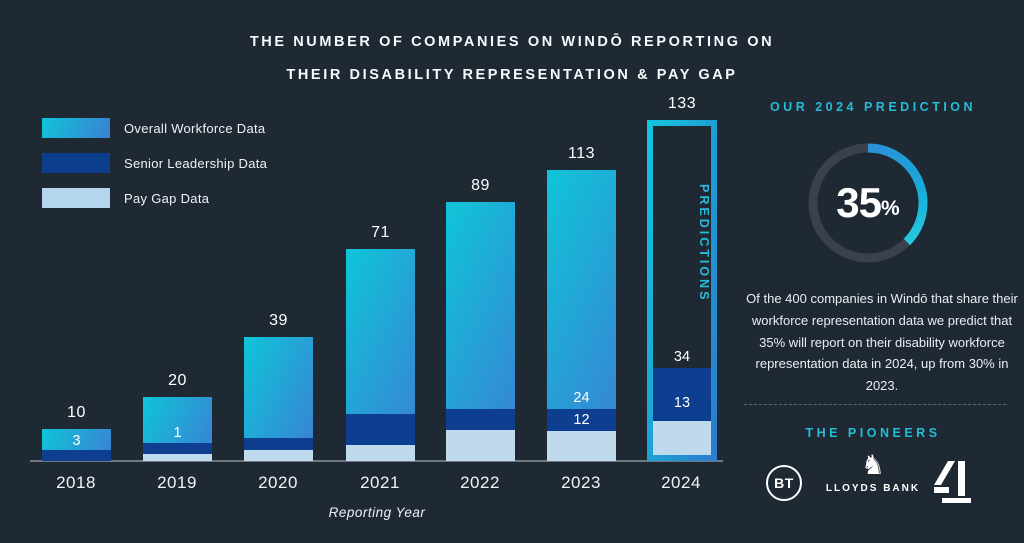 The height and width of the screenshot is (543, 1024). I want to click on bar-fill-2018: 3, so click(76, 445).